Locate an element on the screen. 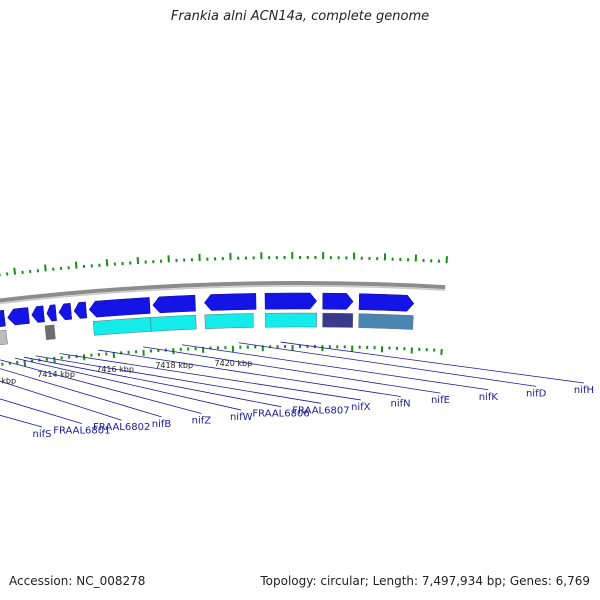 The image size is (600, 600). gene-label: nifZ is located at coordinates (202, 420).